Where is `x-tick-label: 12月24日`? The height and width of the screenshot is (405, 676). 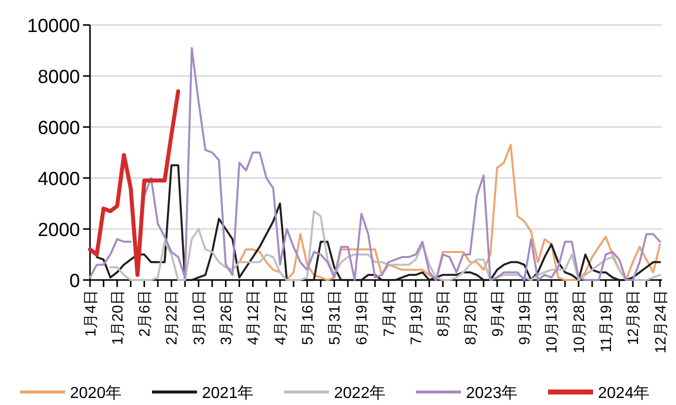 x-tick-label: 12月24日 is located at coordinates (661, 322).